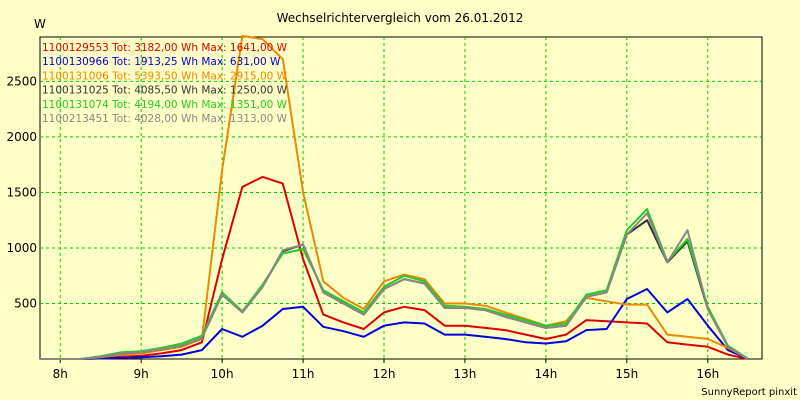 The image size is (800, 400). I want to click on x-tick-label: 10h, so click(222, 374).